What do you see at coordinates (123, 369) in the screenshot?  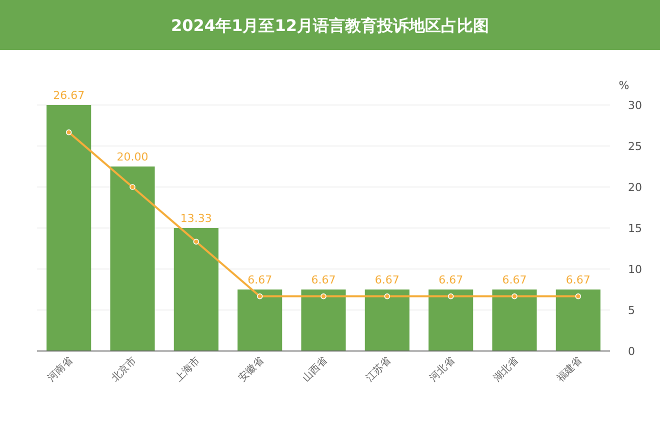 I see `x-tick-label: 北京市` at bounding box center [123, 369].